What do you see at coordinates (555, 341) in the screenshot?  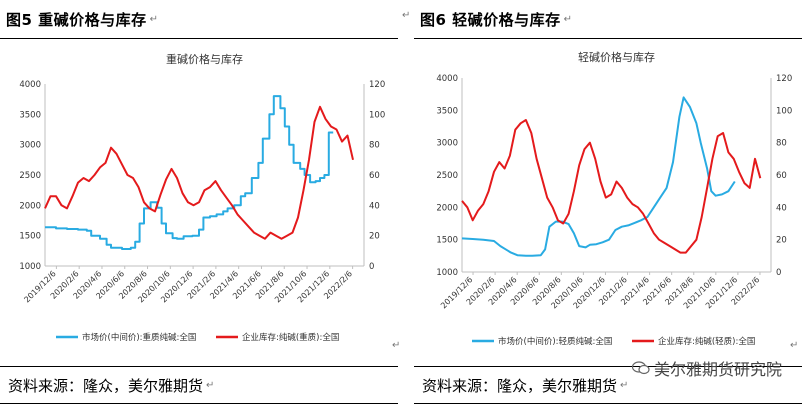 I see `legend-label-1: 市场价(中间价):轻质纯碱:全国` at bounding box center [555, 341].